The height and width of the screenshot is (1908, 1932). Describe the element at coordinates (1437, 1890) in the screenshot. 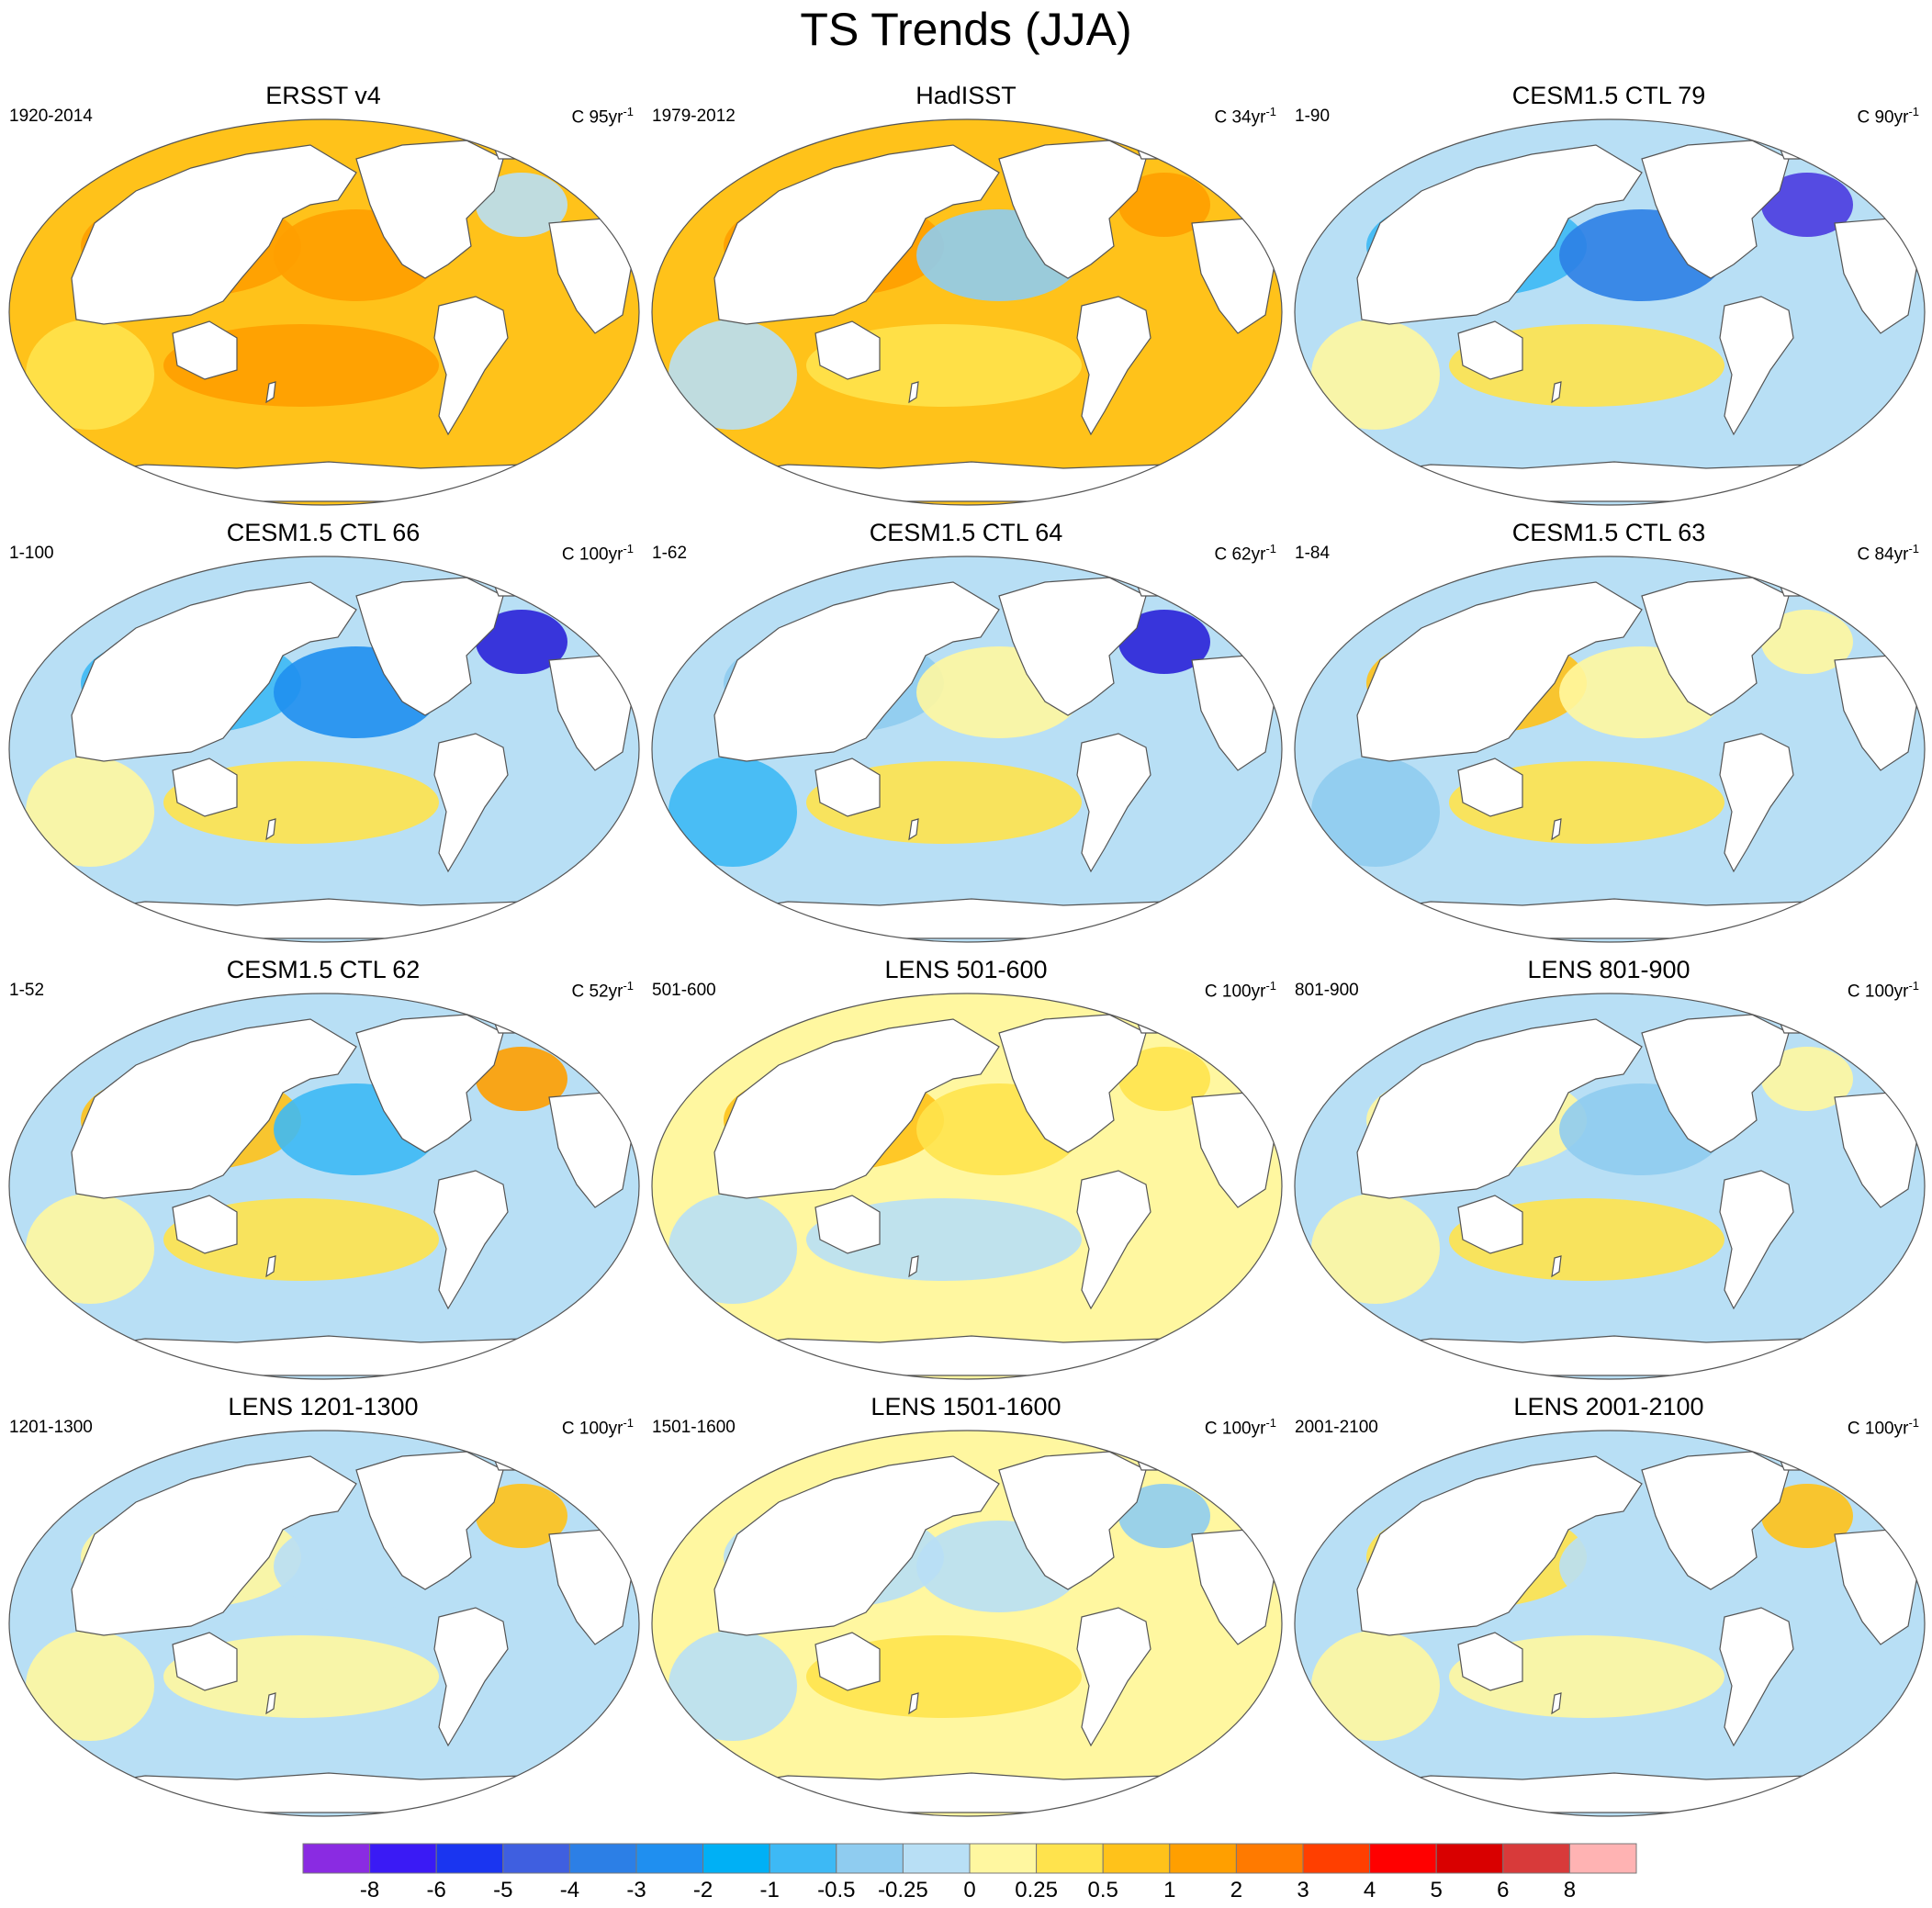

I see `colorbar-label: 5` at that location.